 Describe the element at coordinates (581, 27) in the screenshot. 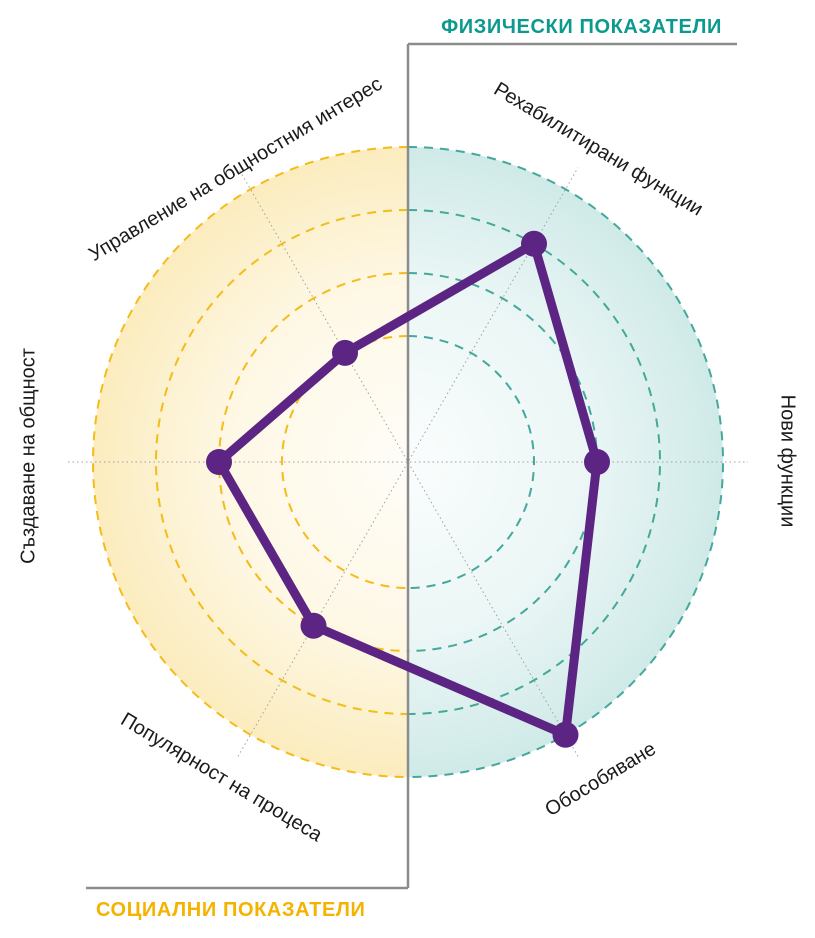

I see `group-title-physical-indicators: ФИЗИЧЕСКИ ПОКАЗАТЕЛИ` at that location.